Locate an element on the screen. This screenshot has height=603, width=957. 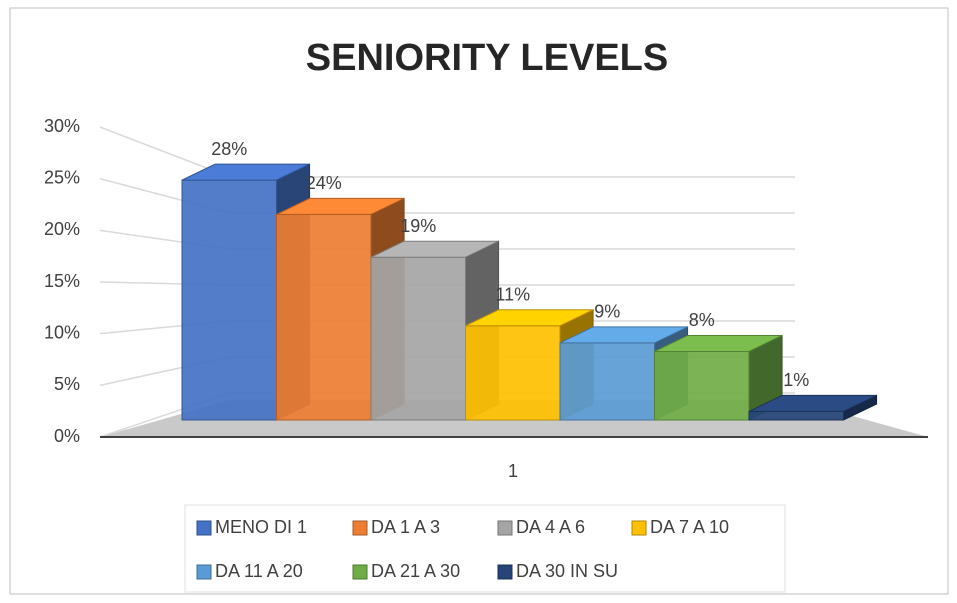
chart-title: SENIORITY LEVELS is located at coordinates (487, 58).